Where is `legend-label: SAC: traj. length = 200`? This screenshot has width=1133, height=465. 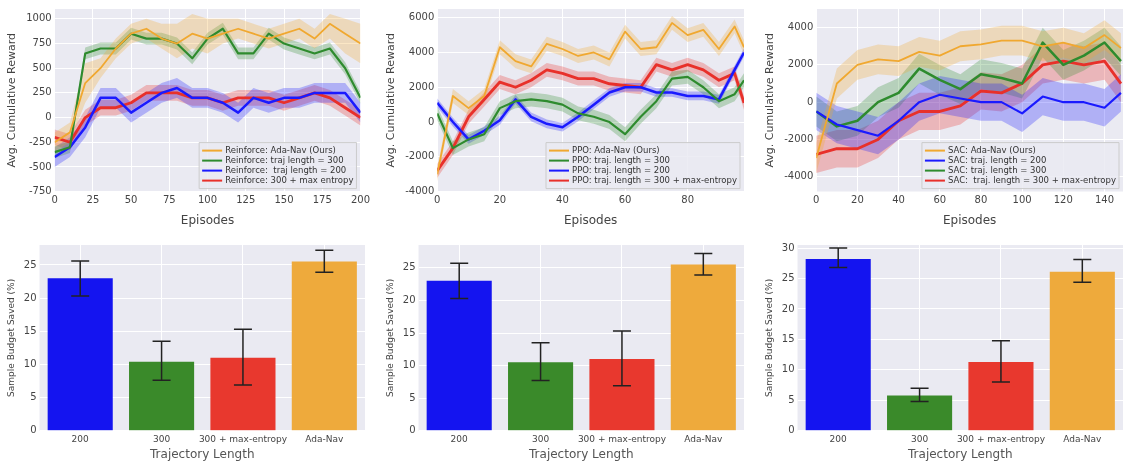 legend-label: SAC: traj. length = 200 is located at coordinates (997, 159).